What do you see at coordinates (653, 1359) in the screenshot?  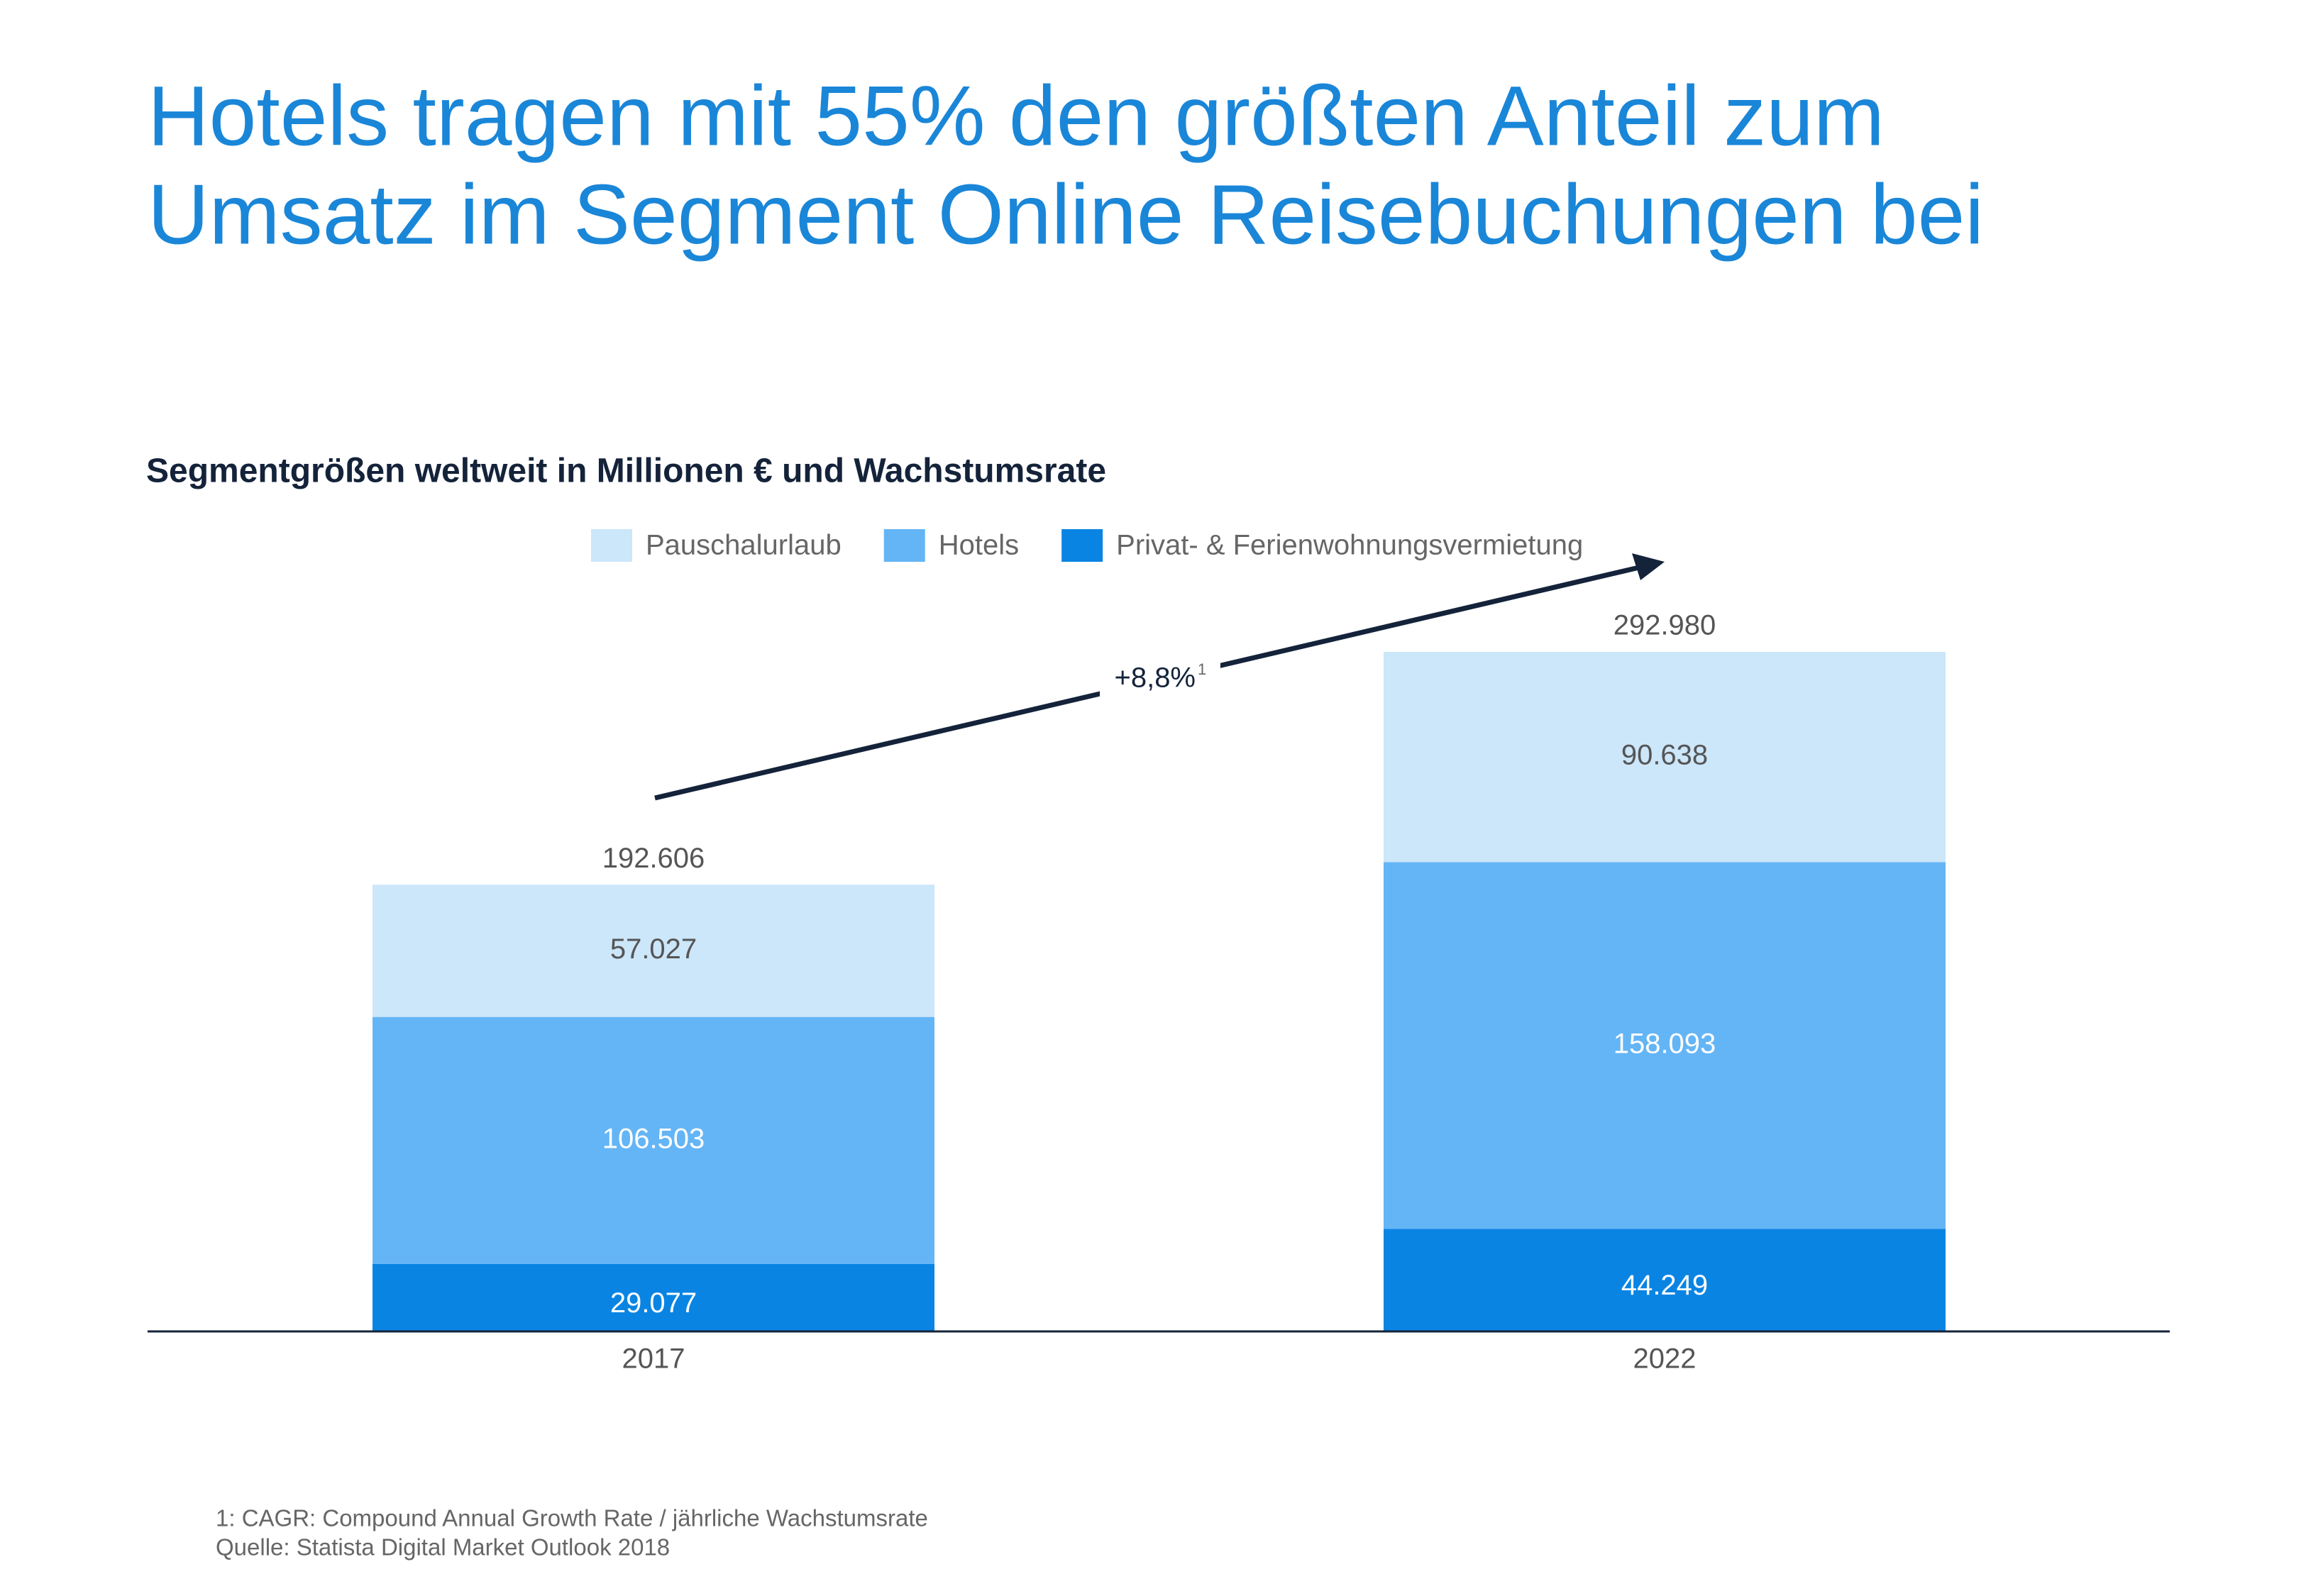 I see `x-tick-label: 2017` at bounding box center [653, 1359].